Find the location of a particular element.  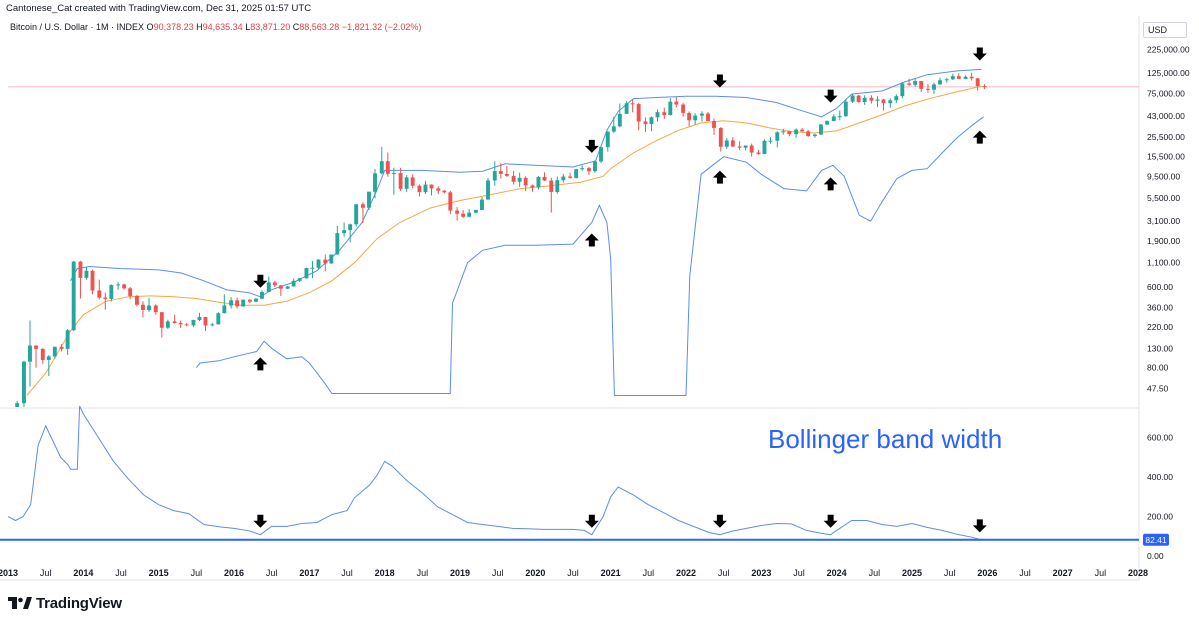

price-tick-label: 130.00 is located at coordinates (1160, 348).